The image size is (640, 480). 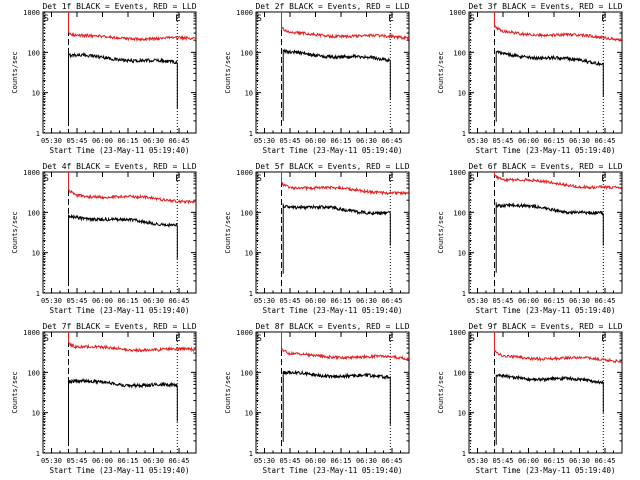 I want to click on x-tick-label: 06:45, so click(x=604, y=301).